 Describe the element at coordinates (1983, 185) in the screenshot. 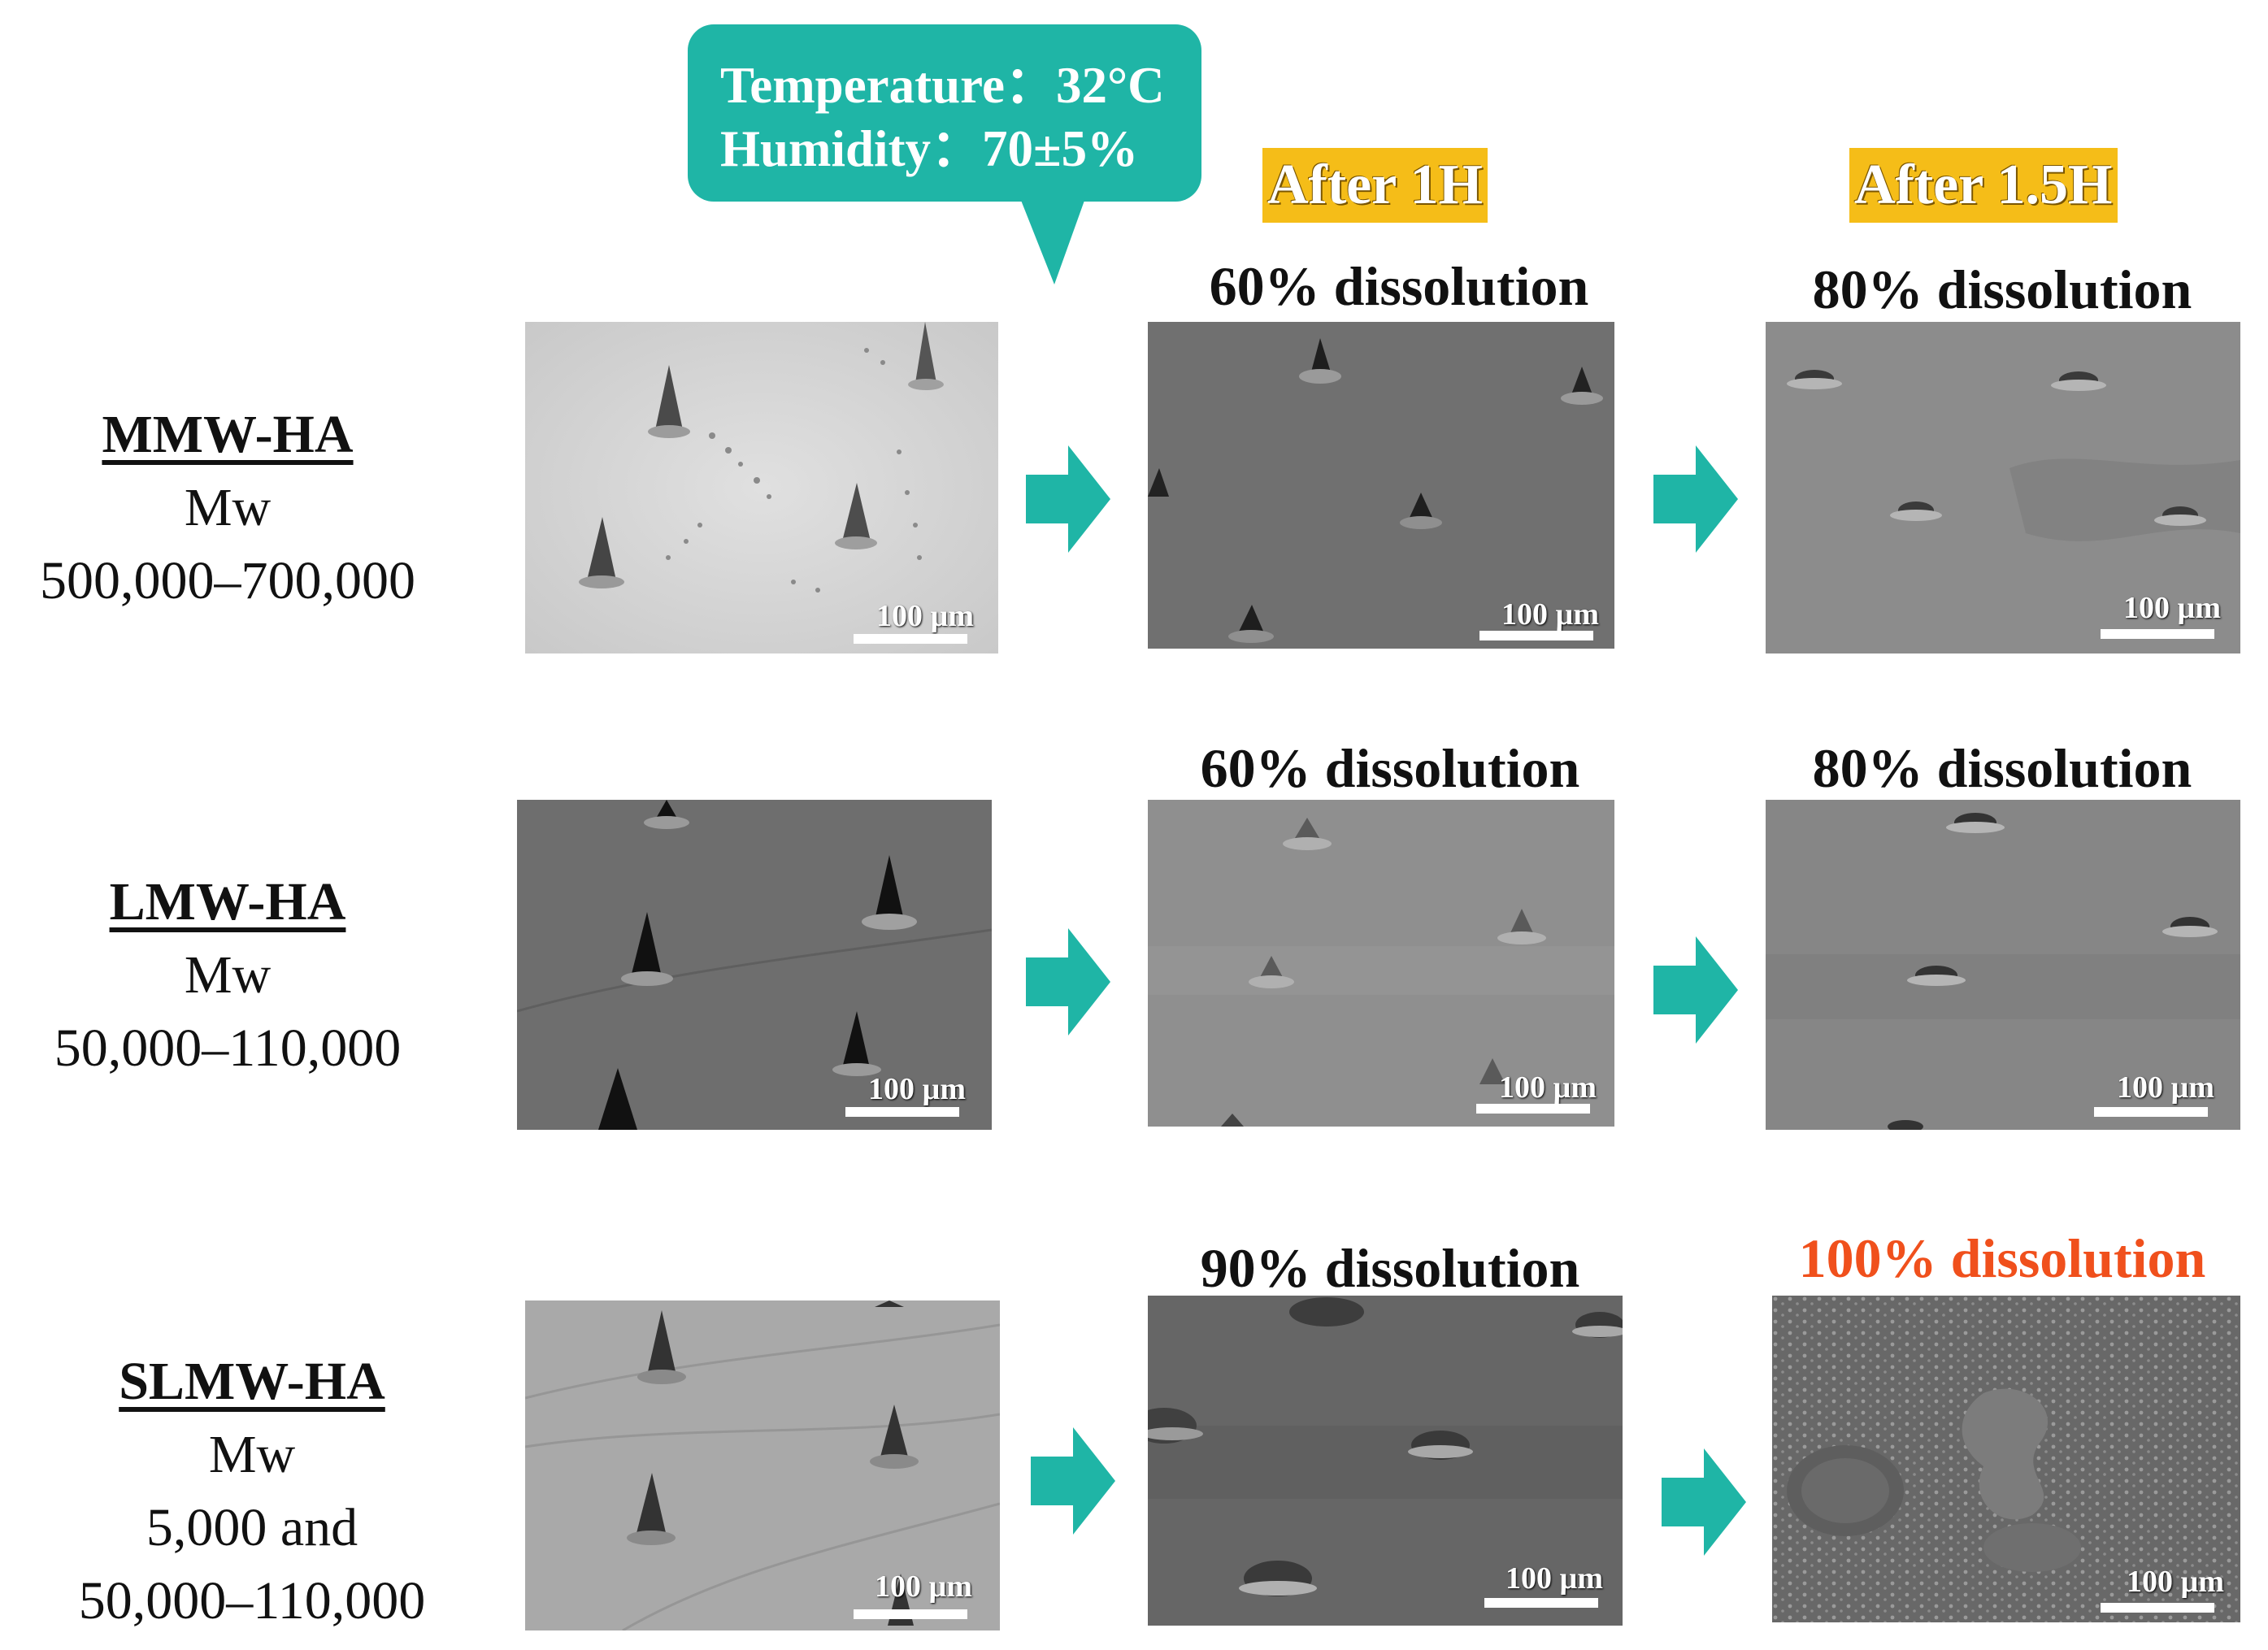

I see `badge-after-1-5h: After 1.5H` at that location.